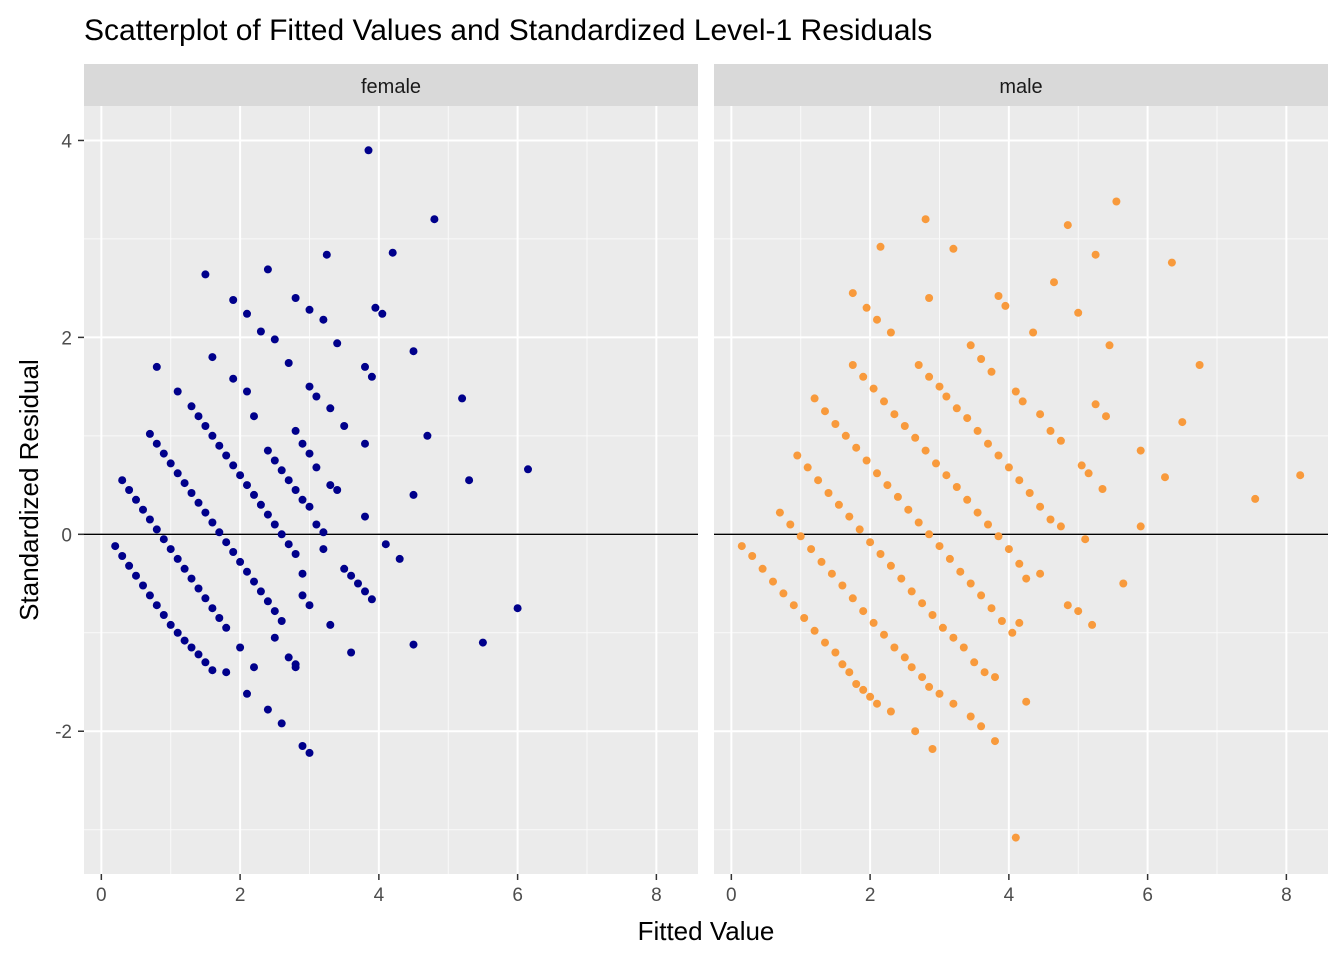 The height and width of the screenshot is (960, 1344). Describe the element at coordinates (101, 895) in the screenshot. I see `x-tick-label: 0` at that location.